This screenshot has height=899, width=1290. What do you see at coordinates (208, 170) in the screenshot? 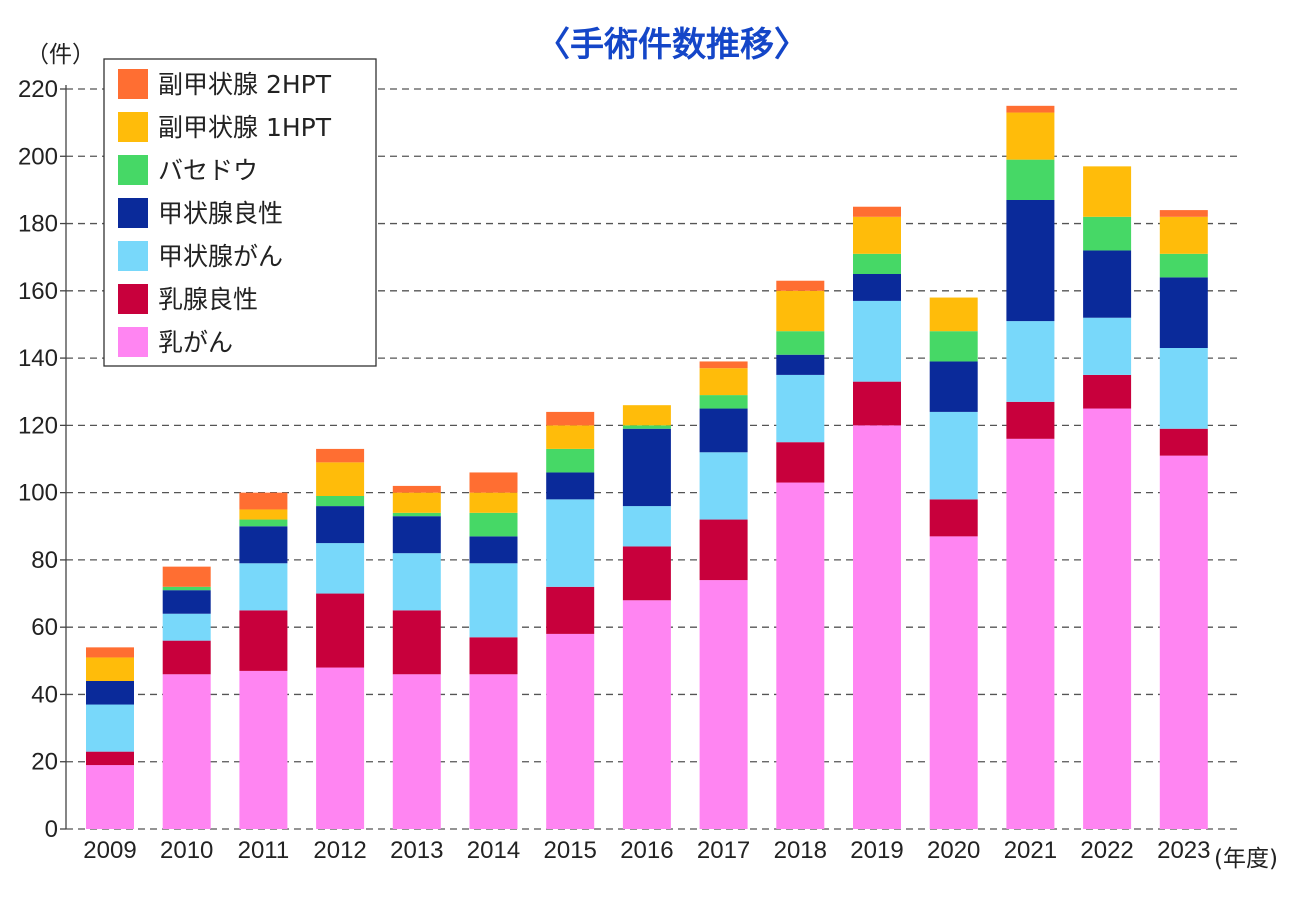
I see `legend-label: バセドウ` at bounding box center [208, 170].